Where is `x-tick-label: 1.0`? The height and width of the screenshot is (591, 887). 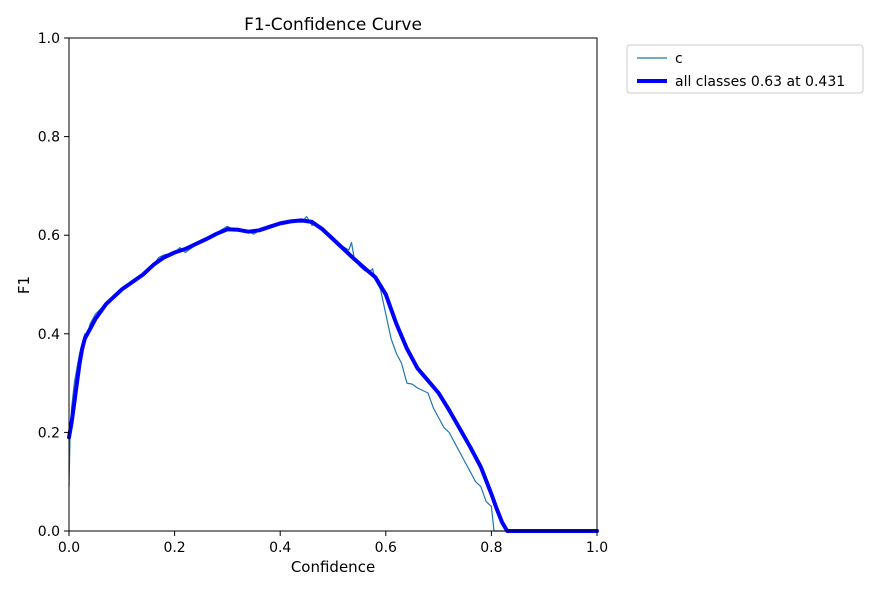
x-tick-label: 1.0 is located at coordinates (597, 548).